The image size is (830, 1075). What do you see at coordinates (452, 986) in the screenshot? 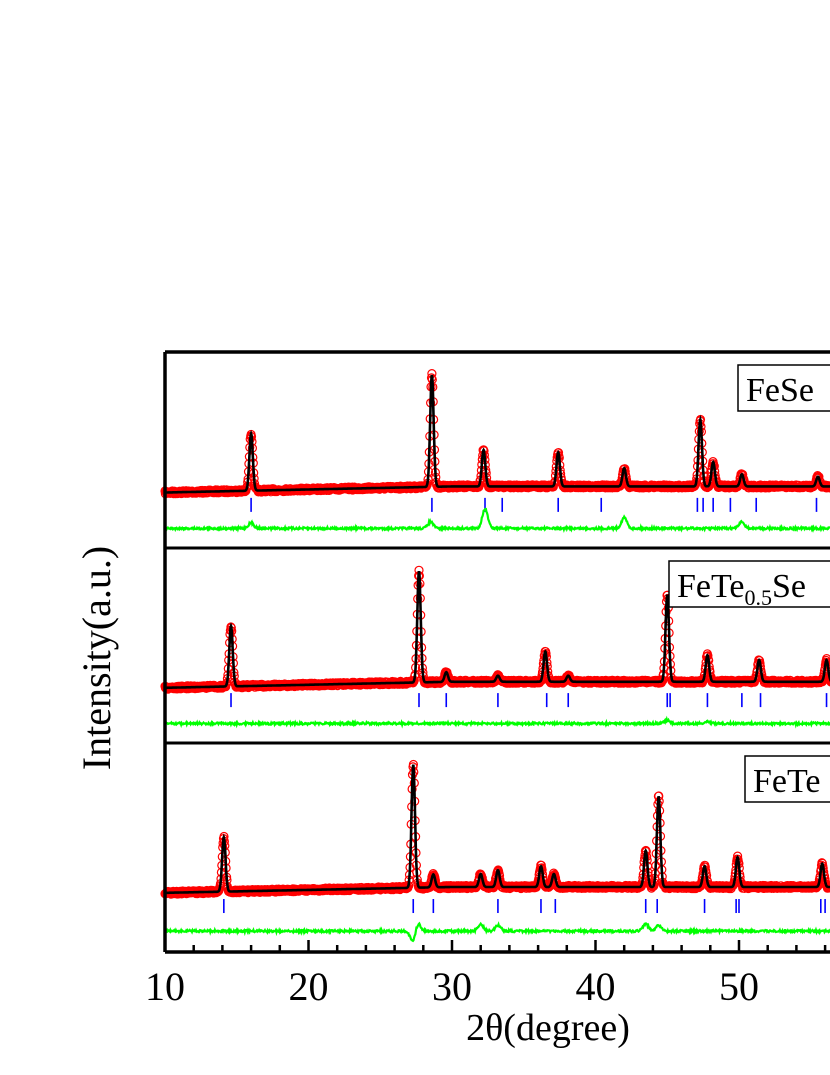
I see `x-tick-label: 30` at bounding box center [452, 986].